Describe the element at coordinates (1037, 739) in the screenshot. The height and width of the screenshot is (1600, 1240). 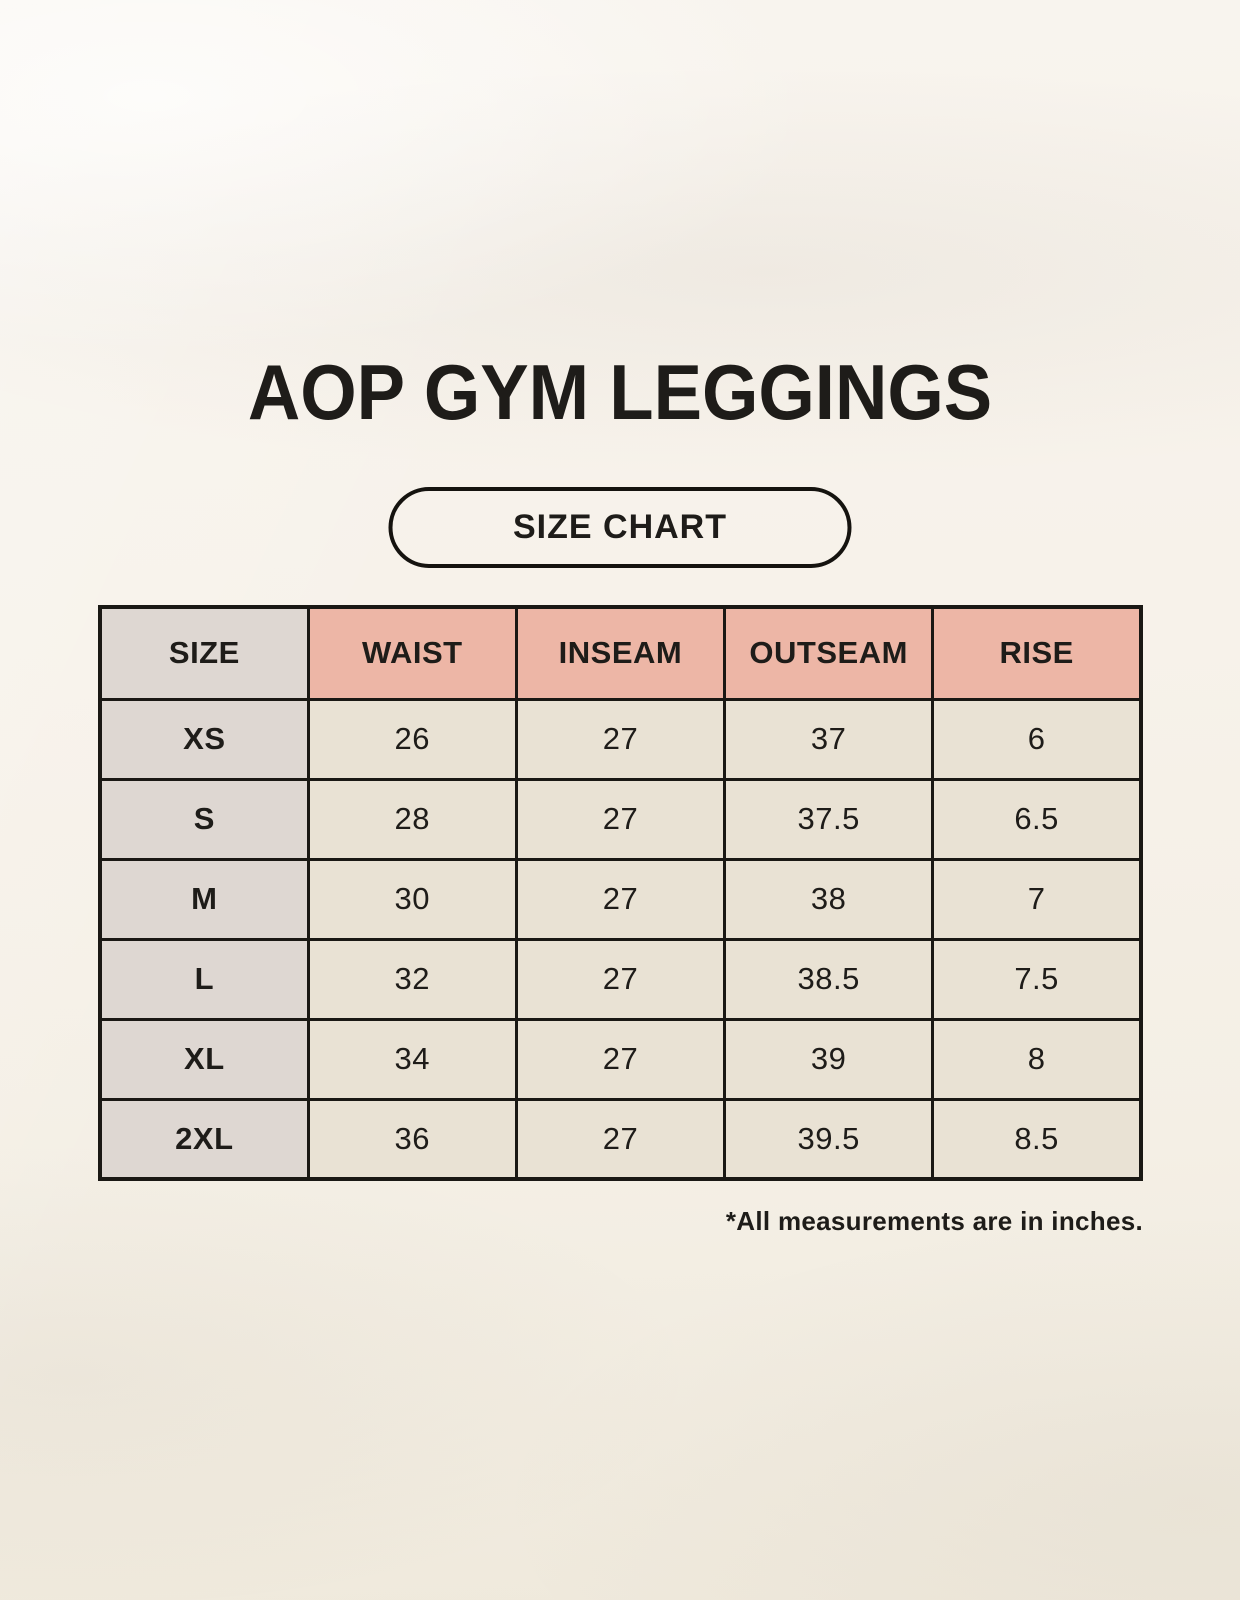
I see `measurement-cell: 6` at that location.